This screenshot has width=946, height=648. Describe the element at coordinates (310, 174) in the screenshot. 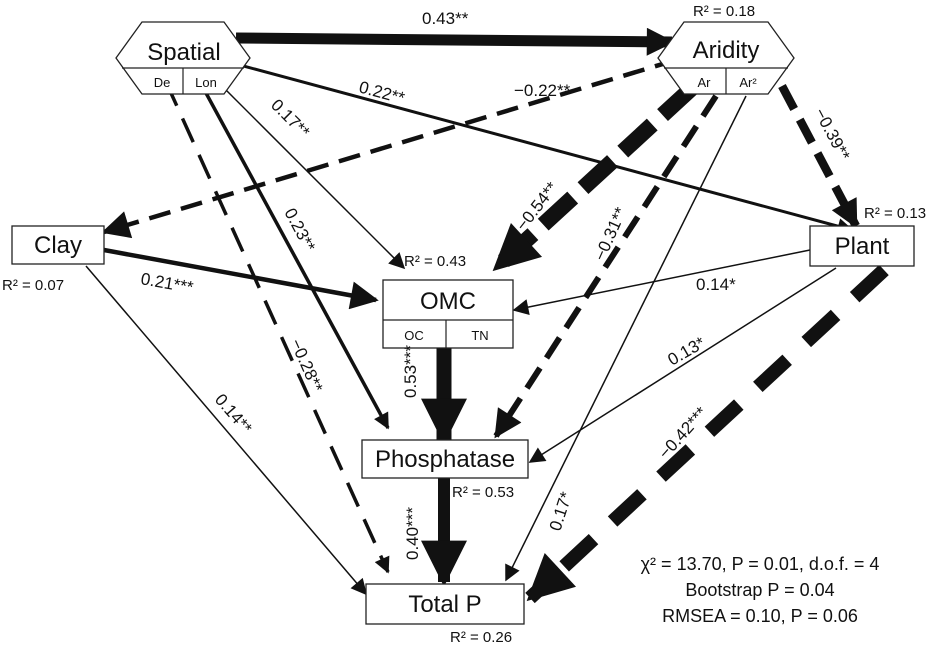

I see `path-spatial-omc` at that location.